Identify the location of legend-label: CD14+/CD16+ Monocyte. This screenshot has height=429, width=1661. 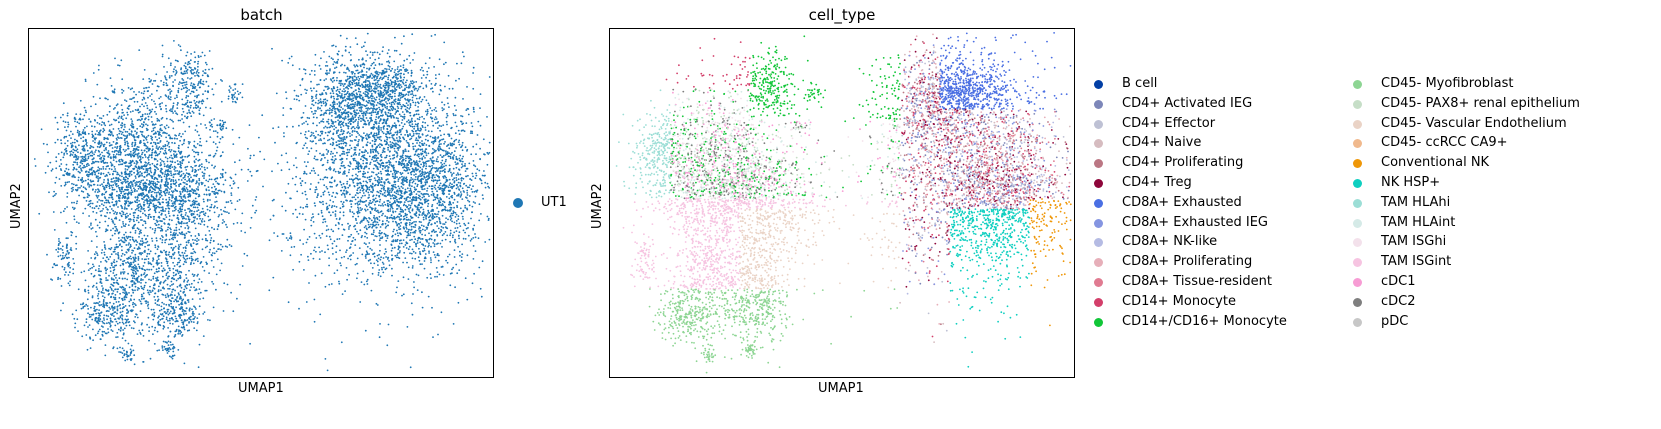
(1204, 321).